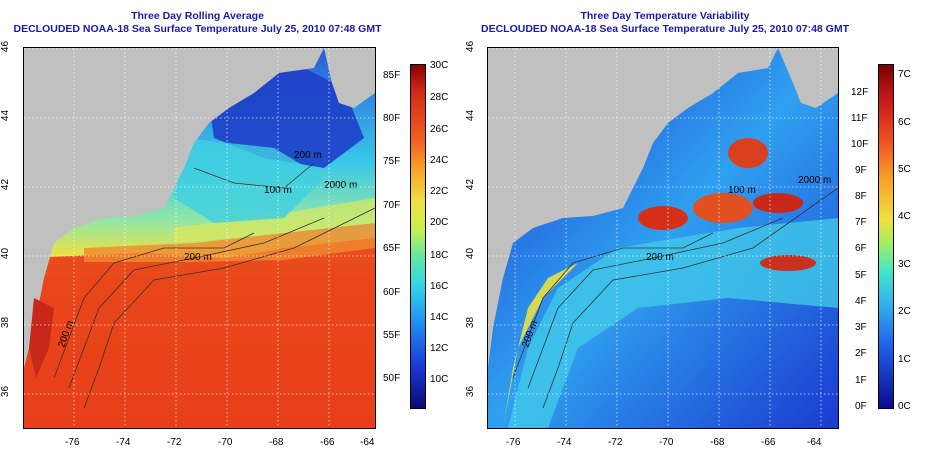 This screenshot has height=475, width=950. I want to click on right-title: Three Day Temperature Variability, so click(665, 16).